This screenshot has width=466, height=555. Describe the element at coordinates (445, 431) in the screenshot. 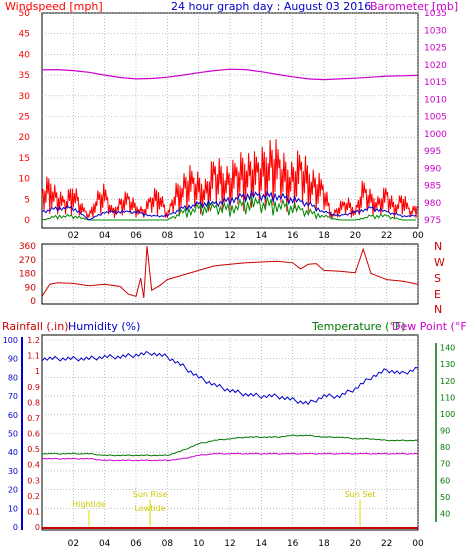

I see `temperature-tick-label: 90` at that location.